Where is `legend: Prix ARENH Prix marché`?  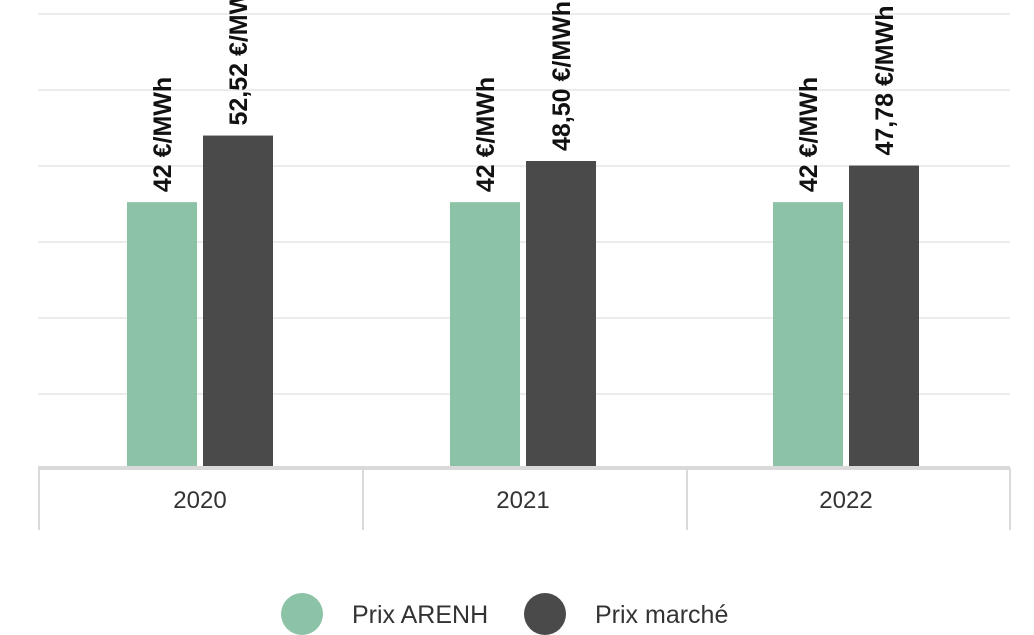 legend: Prix ARENH Prix marché is located at coordinates (504, 614).